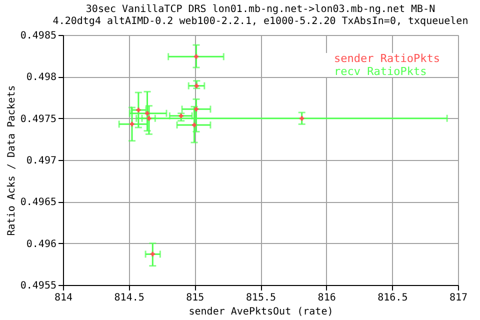 The height and width of the screenshot is (320, 480). I want to click on y-tick-label: 0.496, so click(41, 244).